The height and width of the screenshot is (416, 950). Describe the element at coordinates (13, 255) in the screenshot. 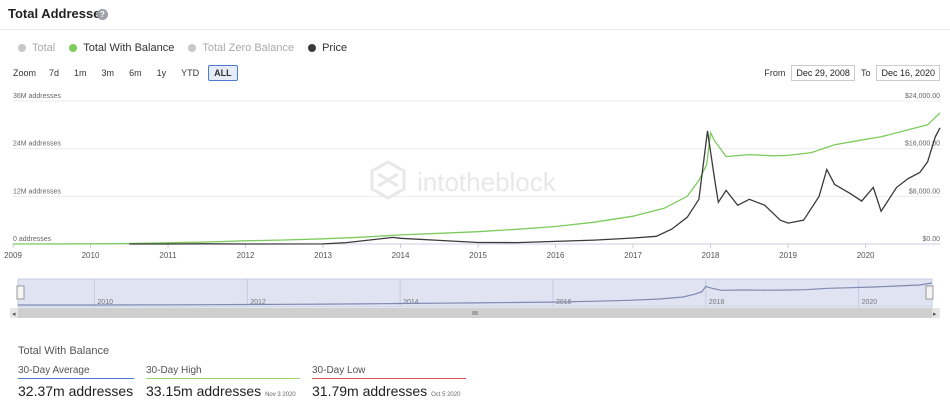

I see `x-tick-label: 2009` at that location.